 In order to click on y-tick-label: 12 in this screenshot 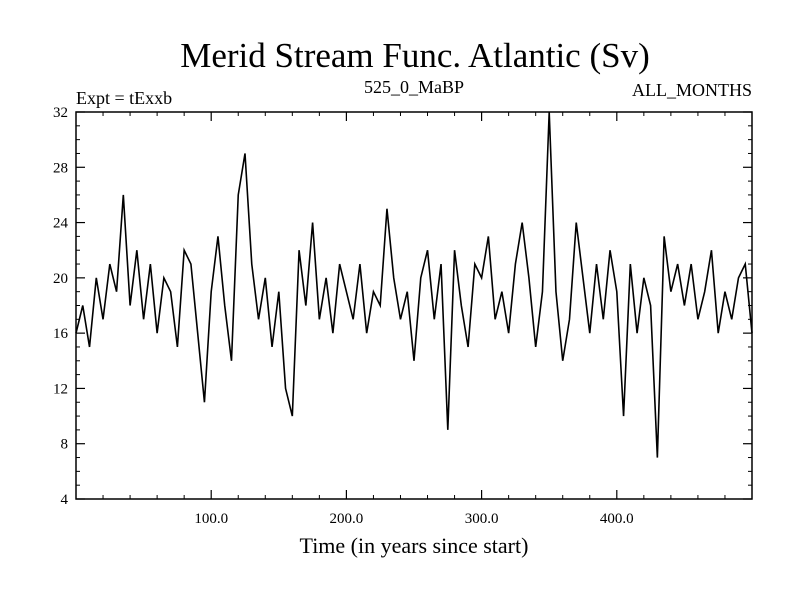, I will do `click(60, 389)`.